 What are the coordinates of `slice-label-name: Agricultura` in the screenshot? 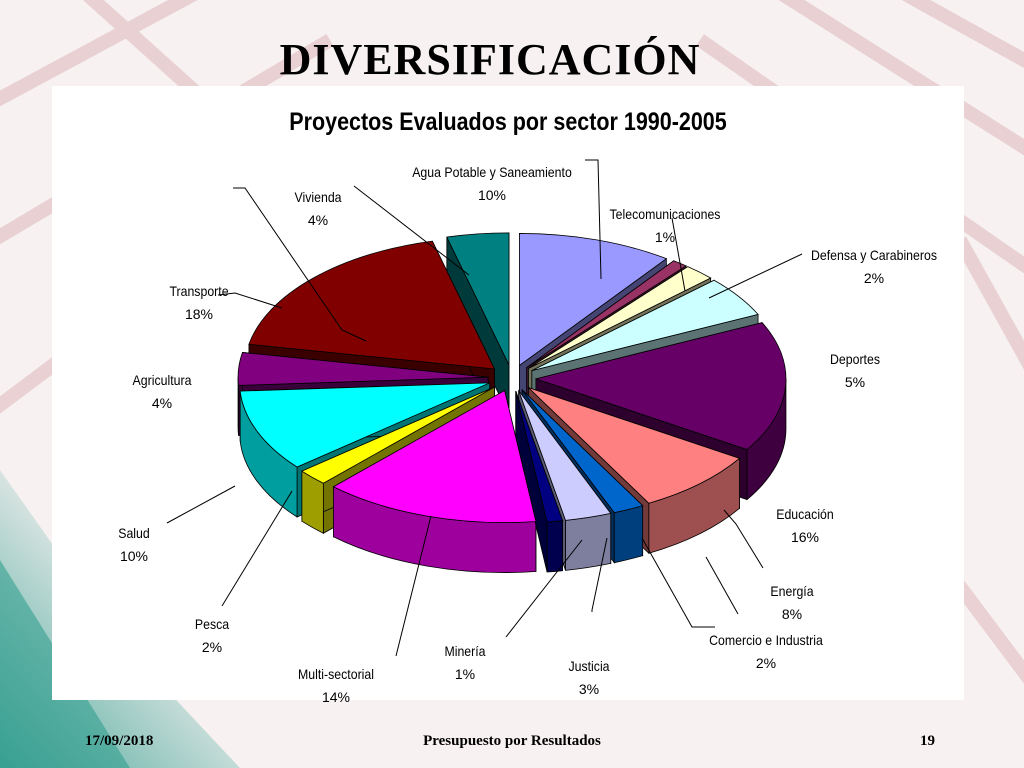 It's located at (162, 380).